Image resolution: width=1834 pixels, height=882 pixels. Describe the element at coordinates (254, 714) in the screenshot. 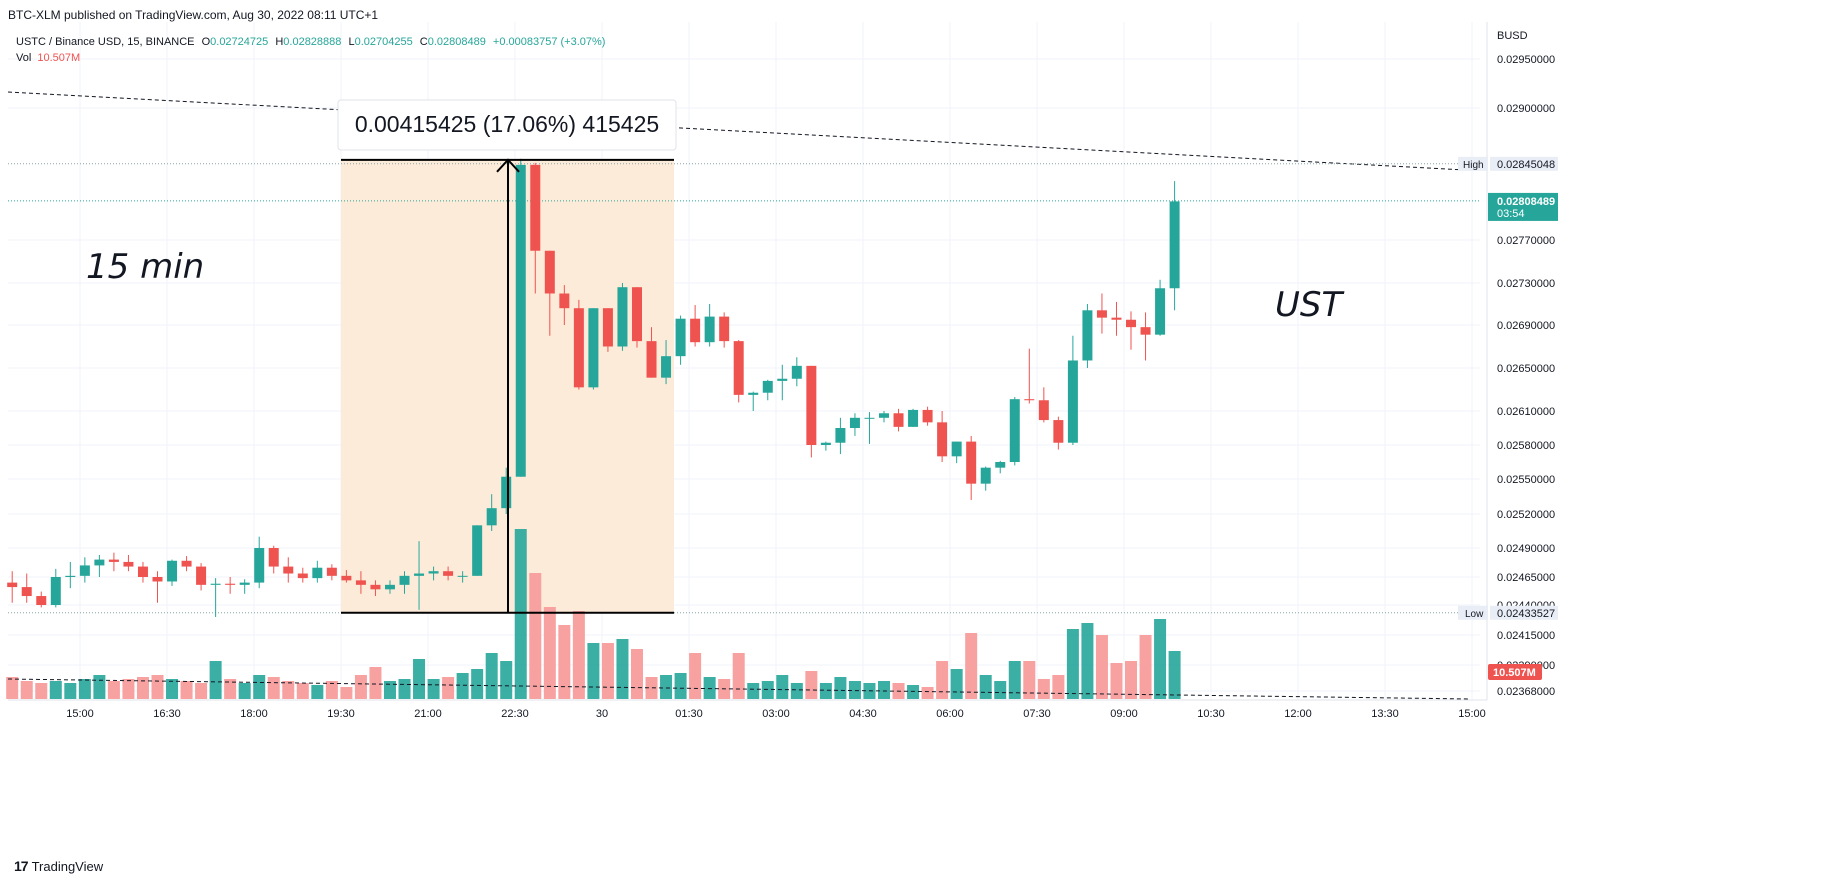

I see `x-tick-label: 18:00` at that location.